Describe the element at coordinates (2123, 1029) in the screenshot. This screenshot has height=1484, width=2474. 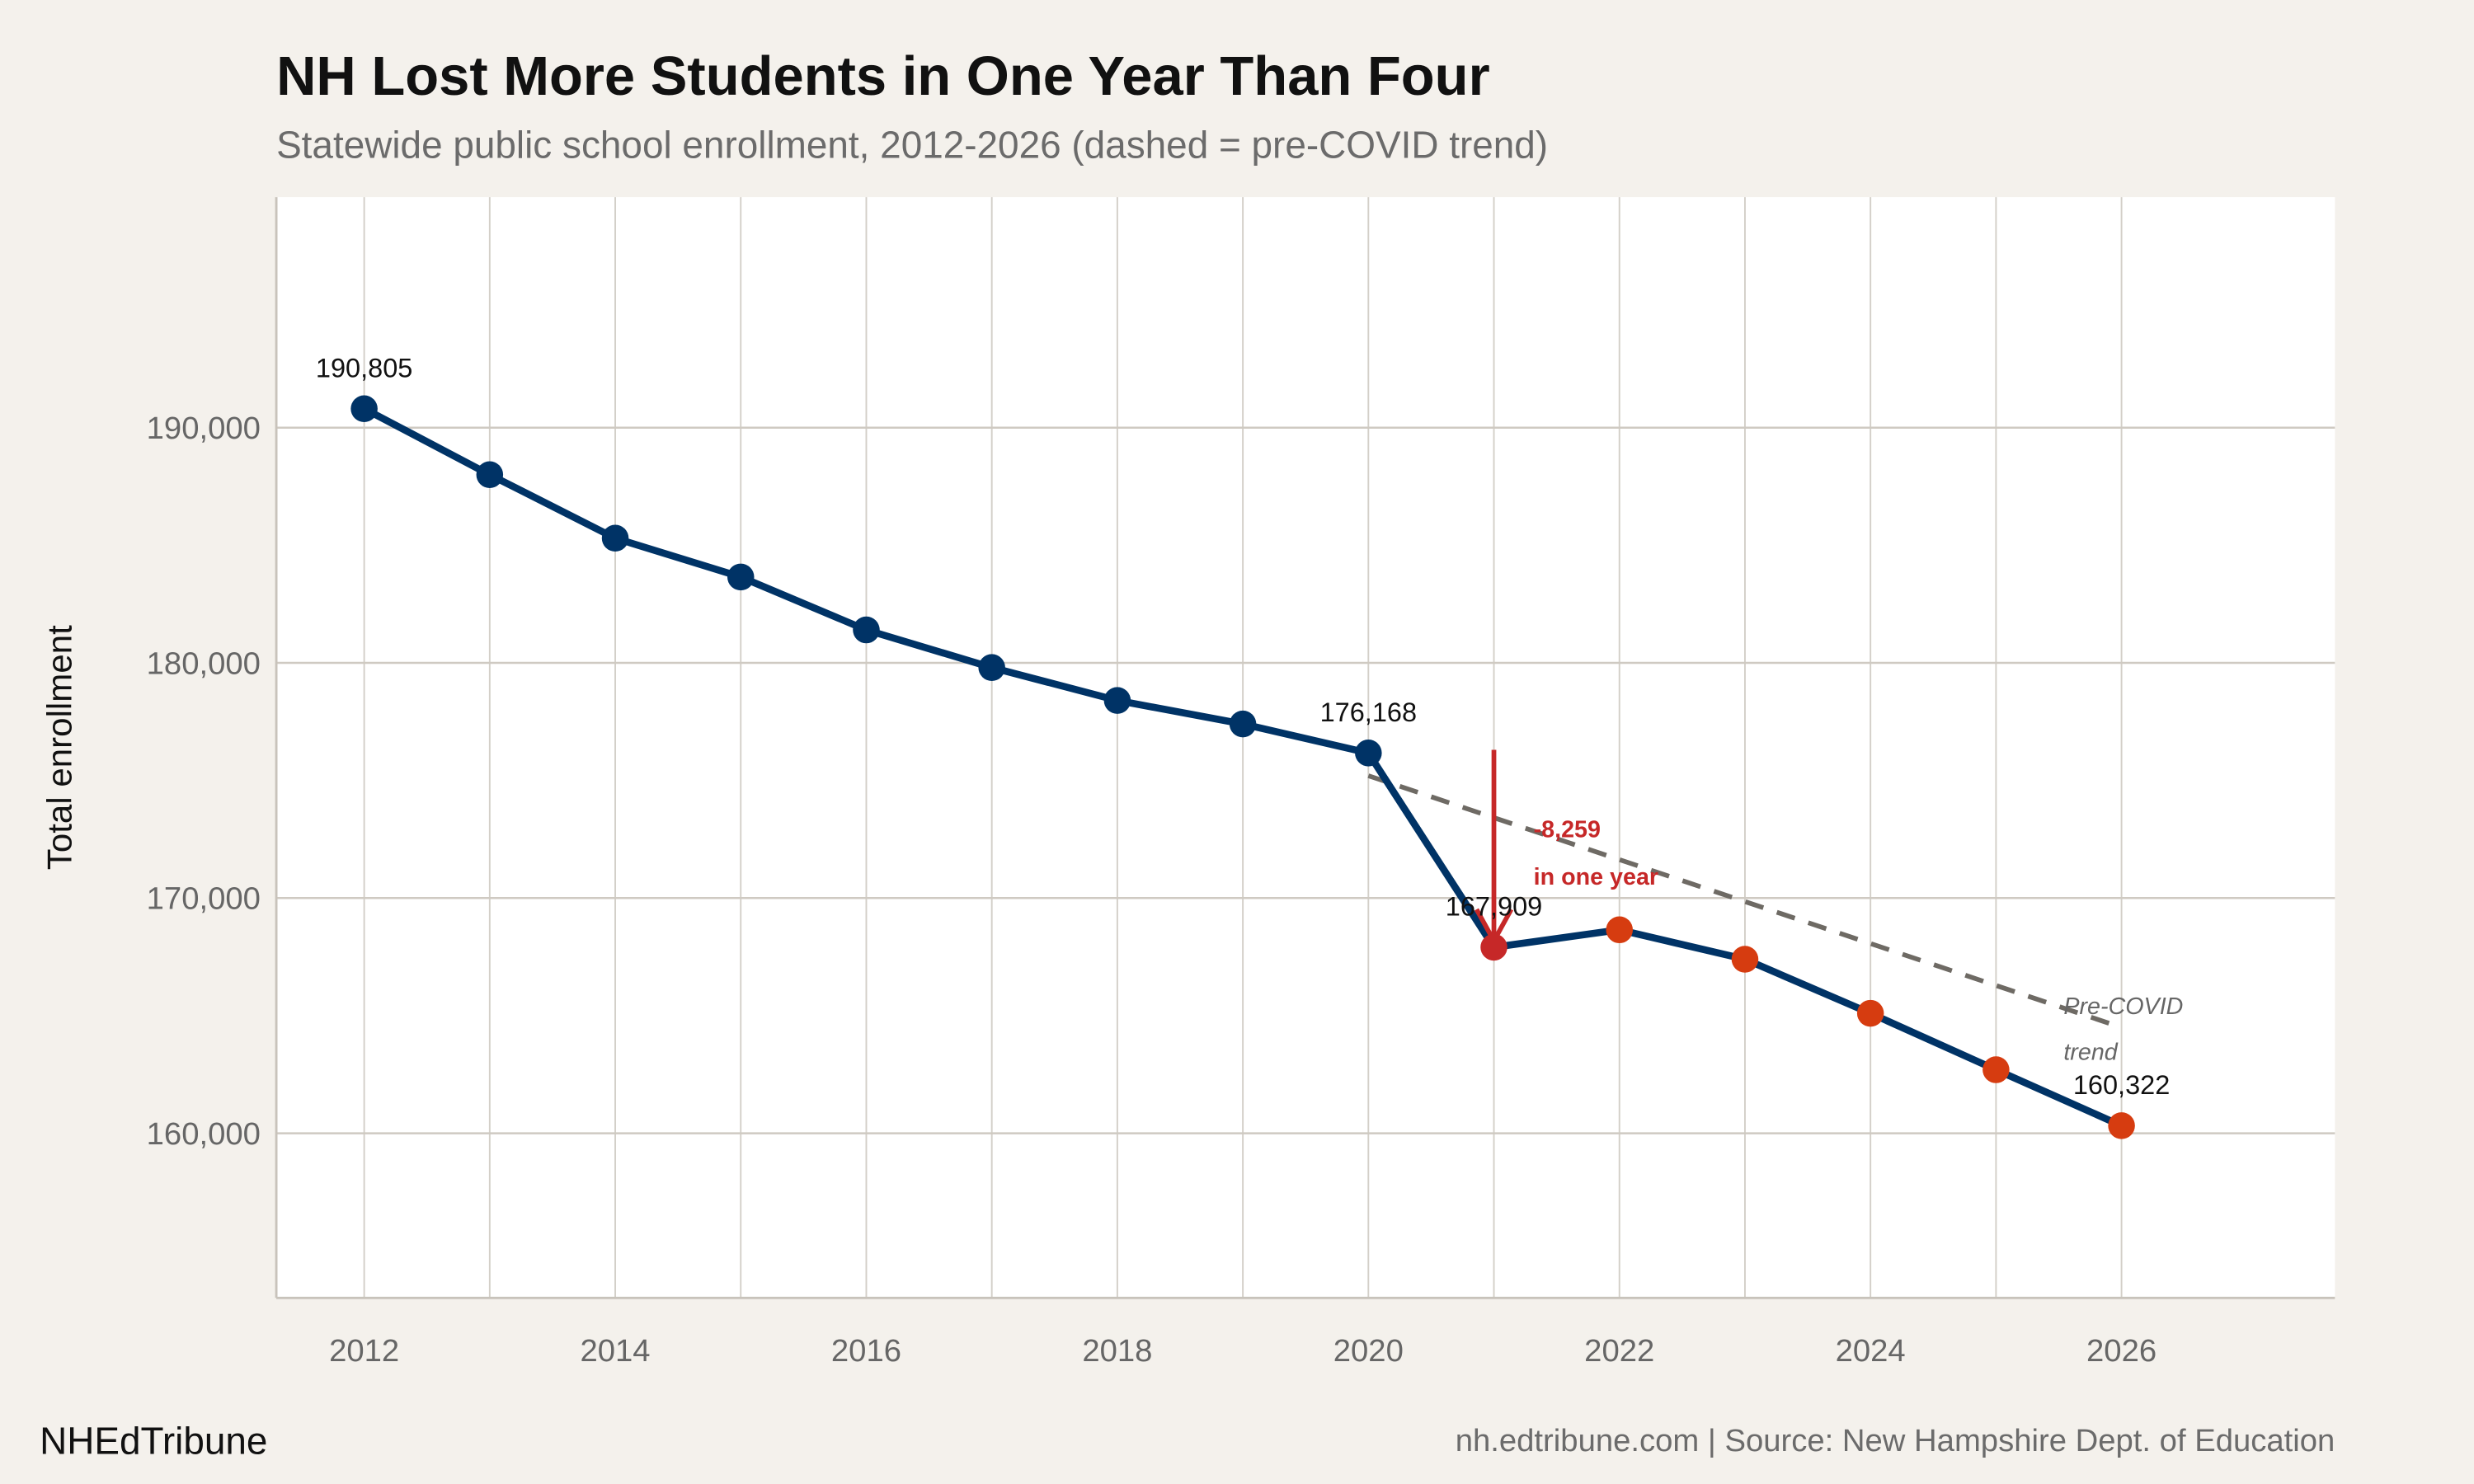
I see `trend-label: Pre-COVID trend` at that location.